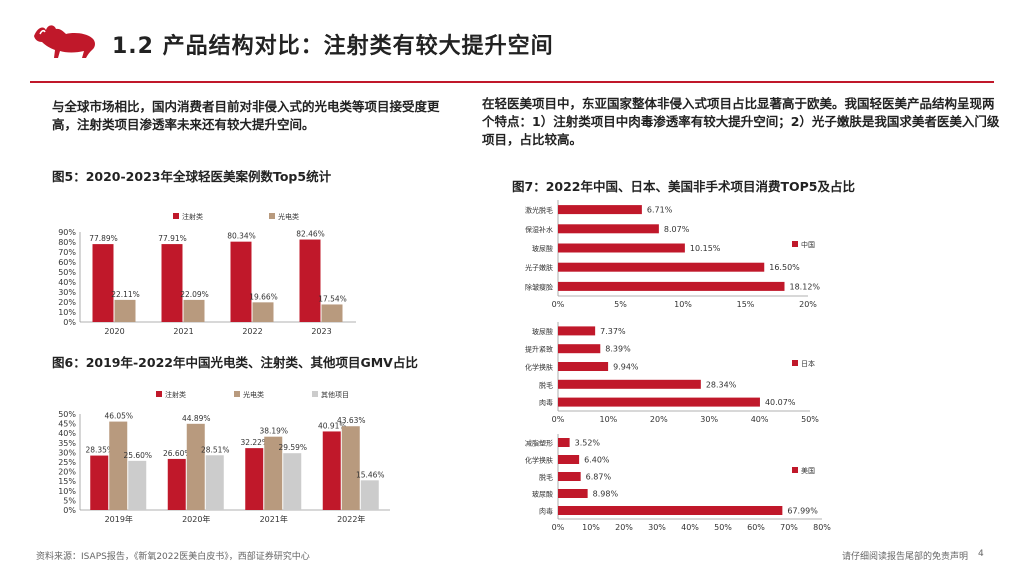 The width and height of the screenshot is (1024, 576). I want to click on x-tick-label: 15%, so click(746, 304).